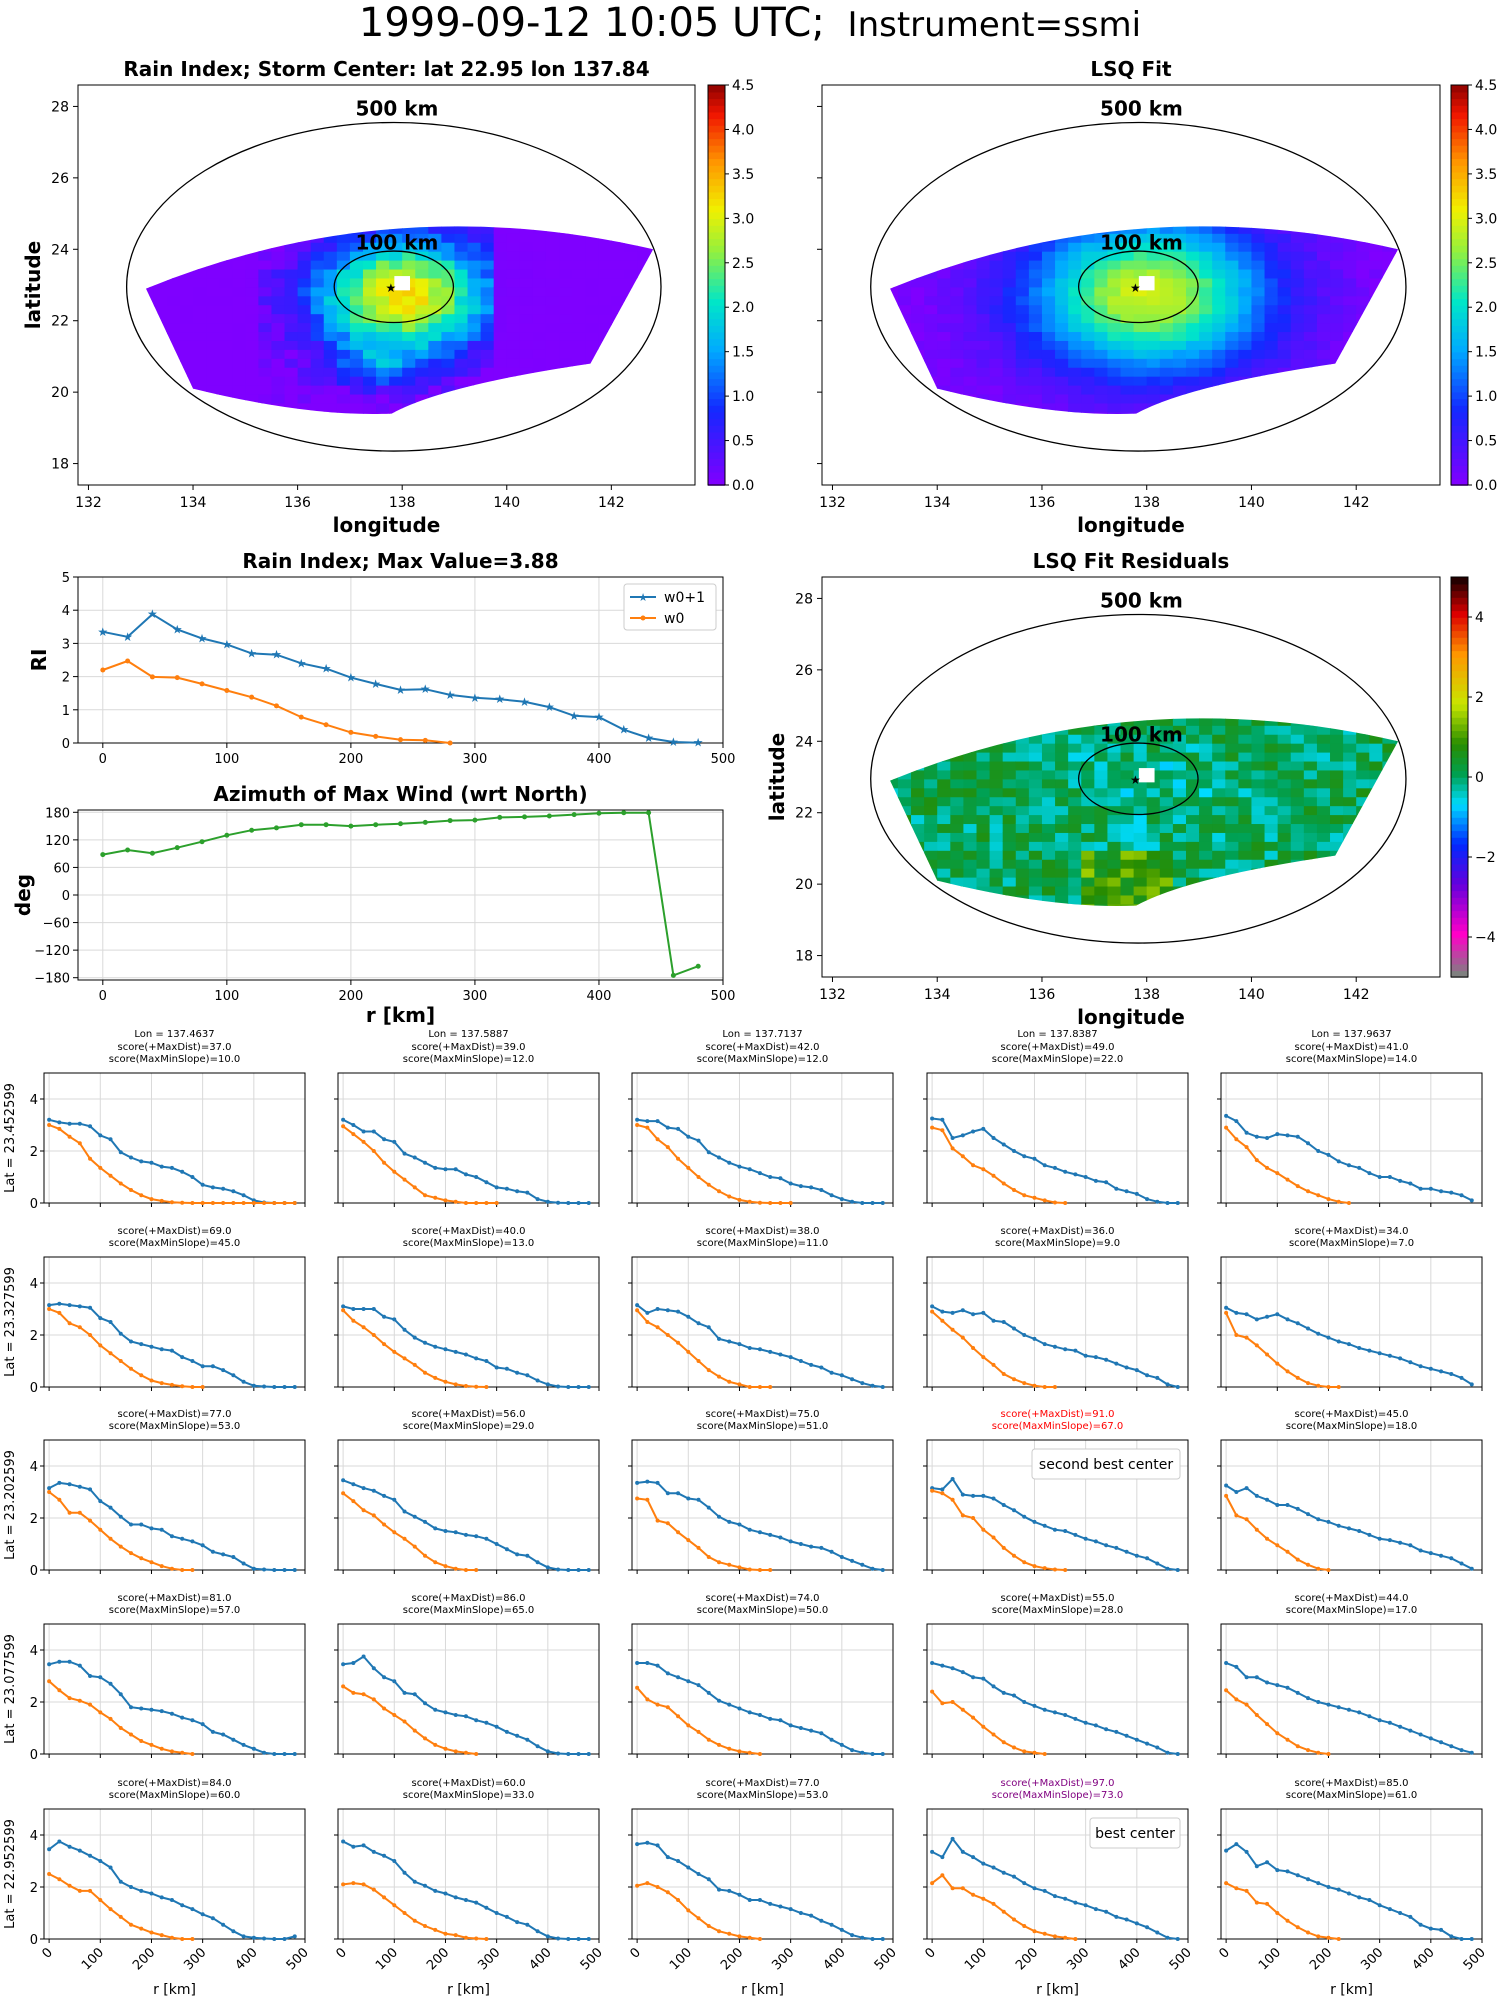  What do you see at coordinates (387, 525) in the screenshot?
I see `map-xlabel: longitude` at bounding box center [387, 525].